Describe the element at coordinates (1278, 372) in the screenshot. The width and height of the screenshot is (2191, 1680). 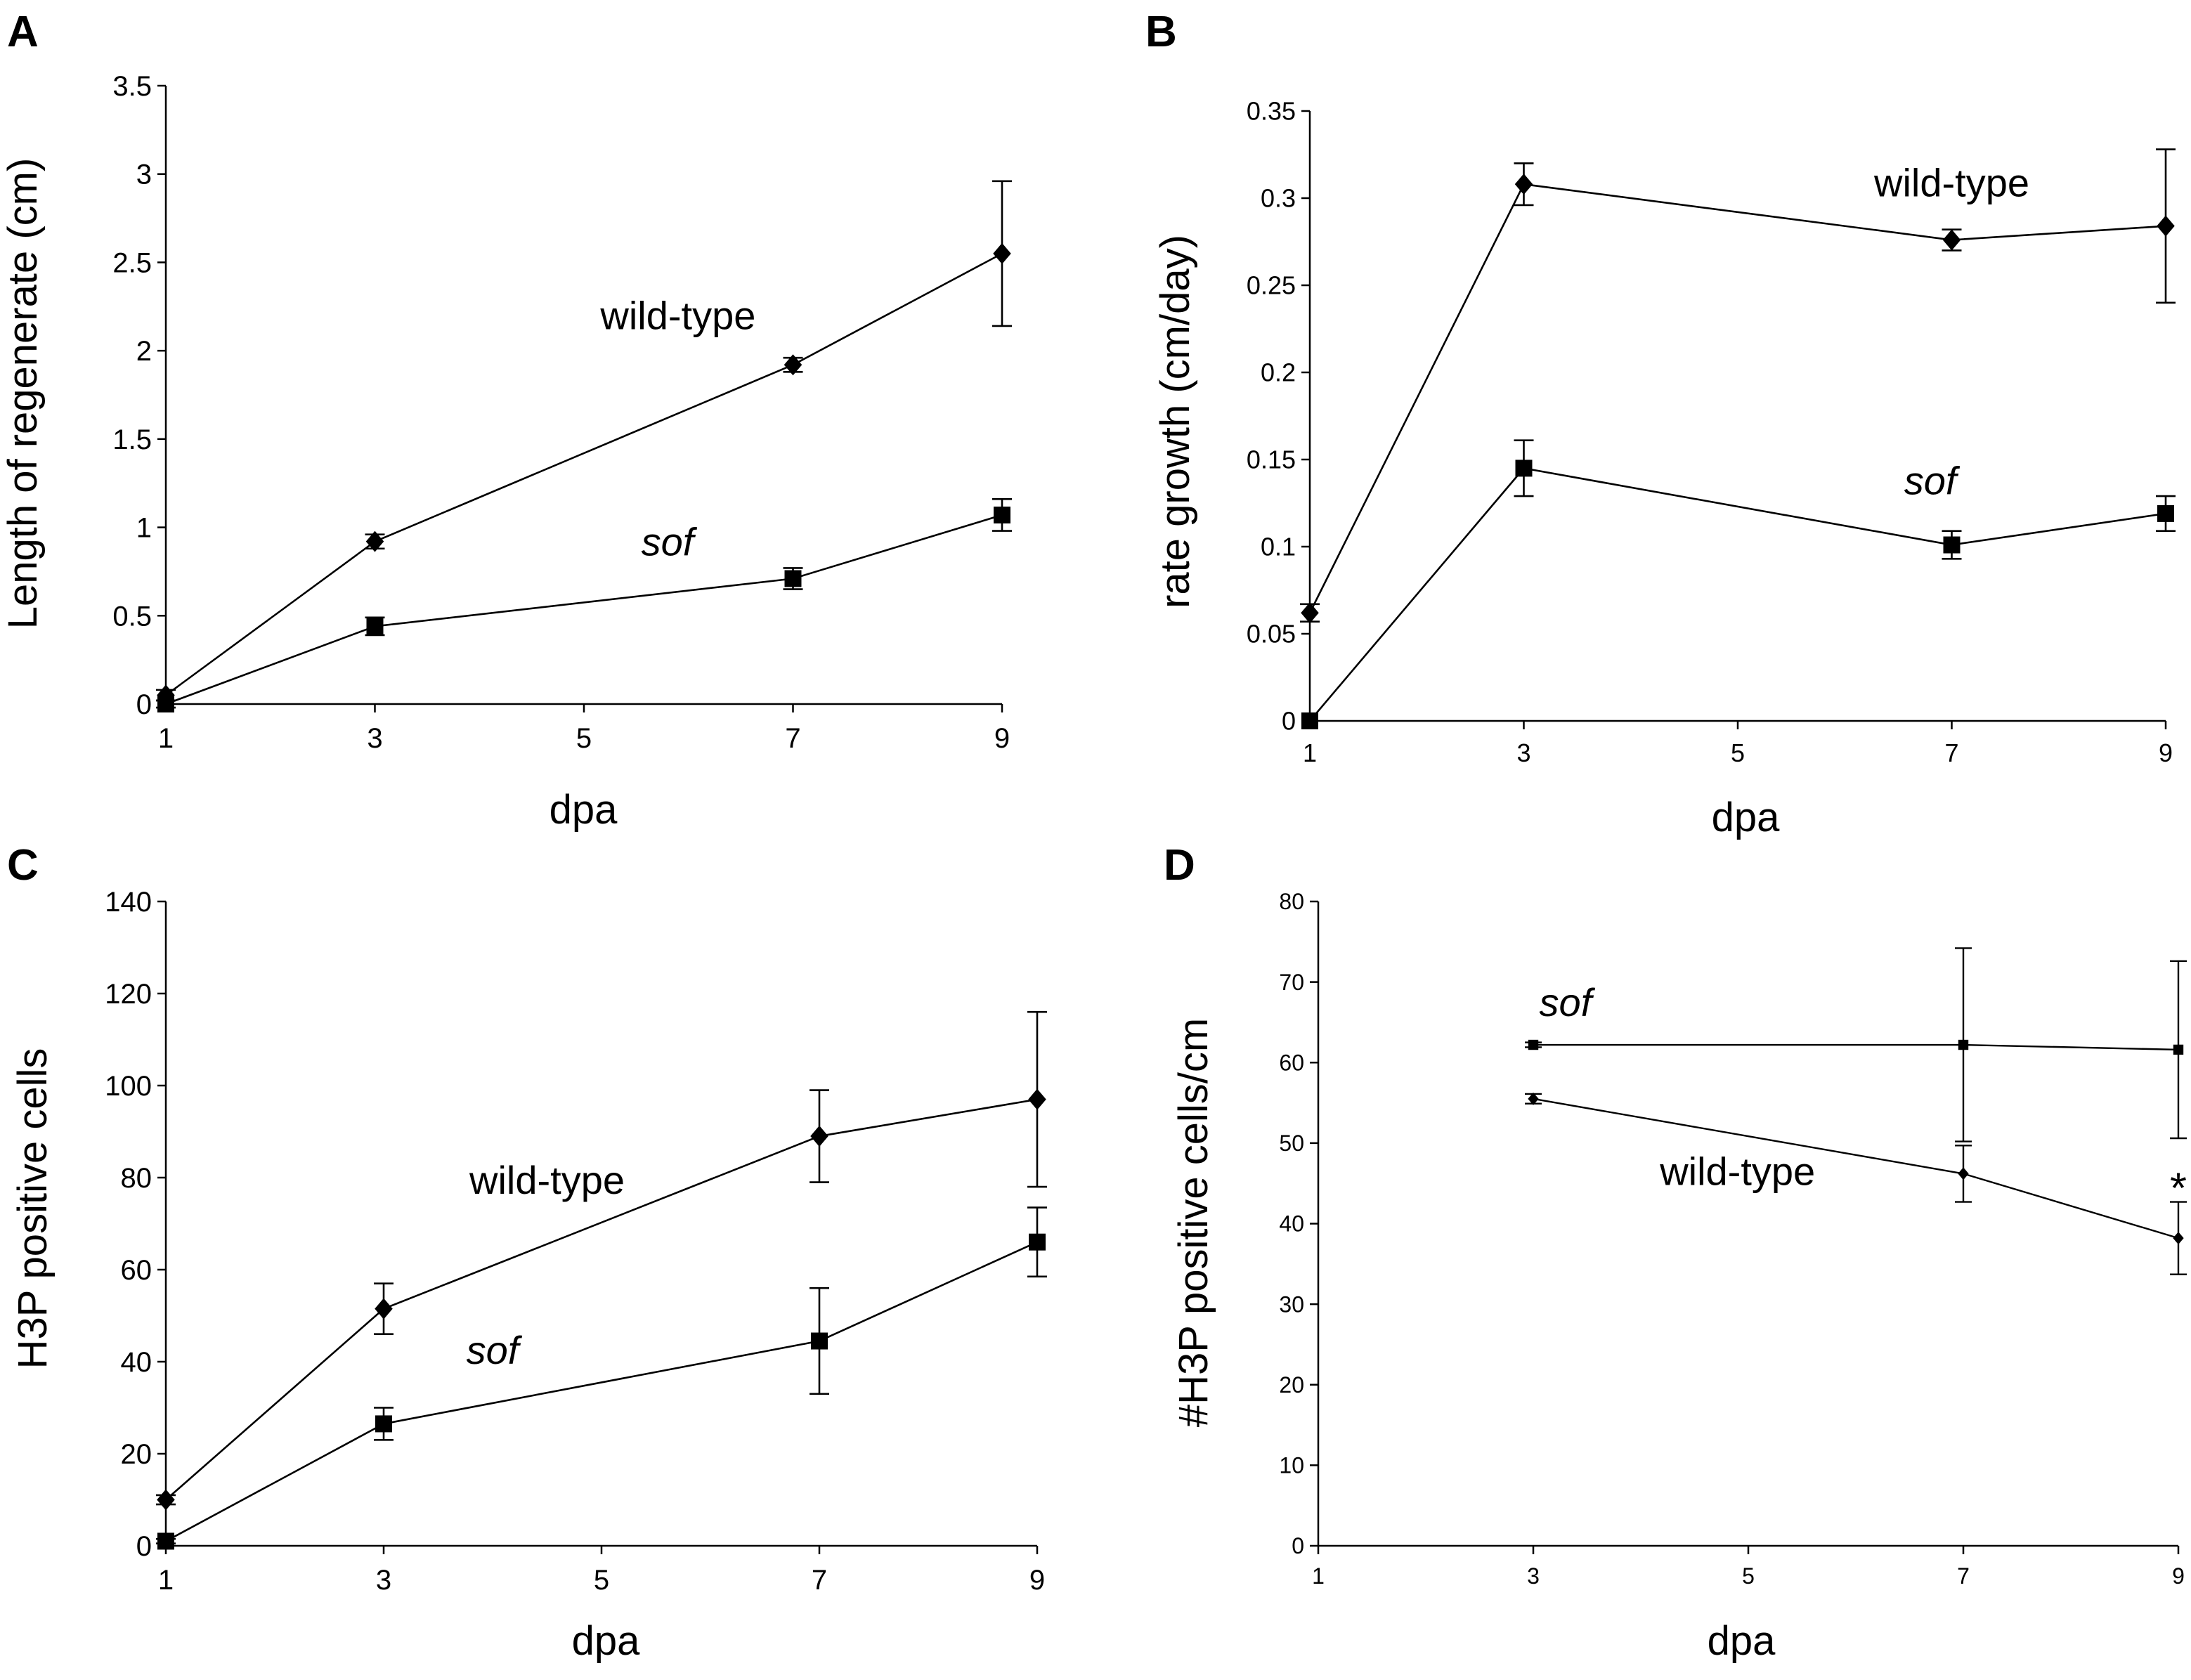
I see `y-tick-label: 0.2` at that location.